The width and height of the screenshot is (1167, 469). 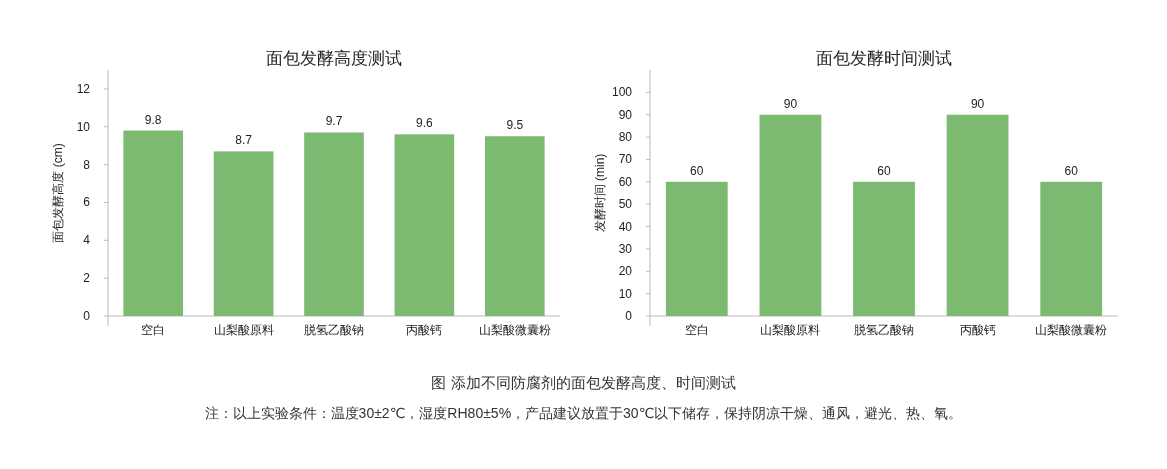 What do you see at coordinates (625, 137) in the screenshot?
I see `y-tick-label: 80` at bounding box center [625, 137].